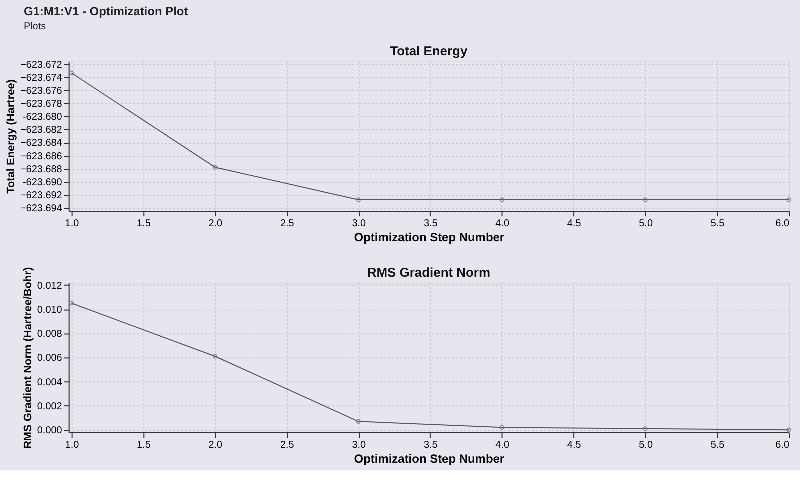 The height and width of the screenshot is (486, 800). I want to click on y-tick-label: −623.672, so click(41, 66).